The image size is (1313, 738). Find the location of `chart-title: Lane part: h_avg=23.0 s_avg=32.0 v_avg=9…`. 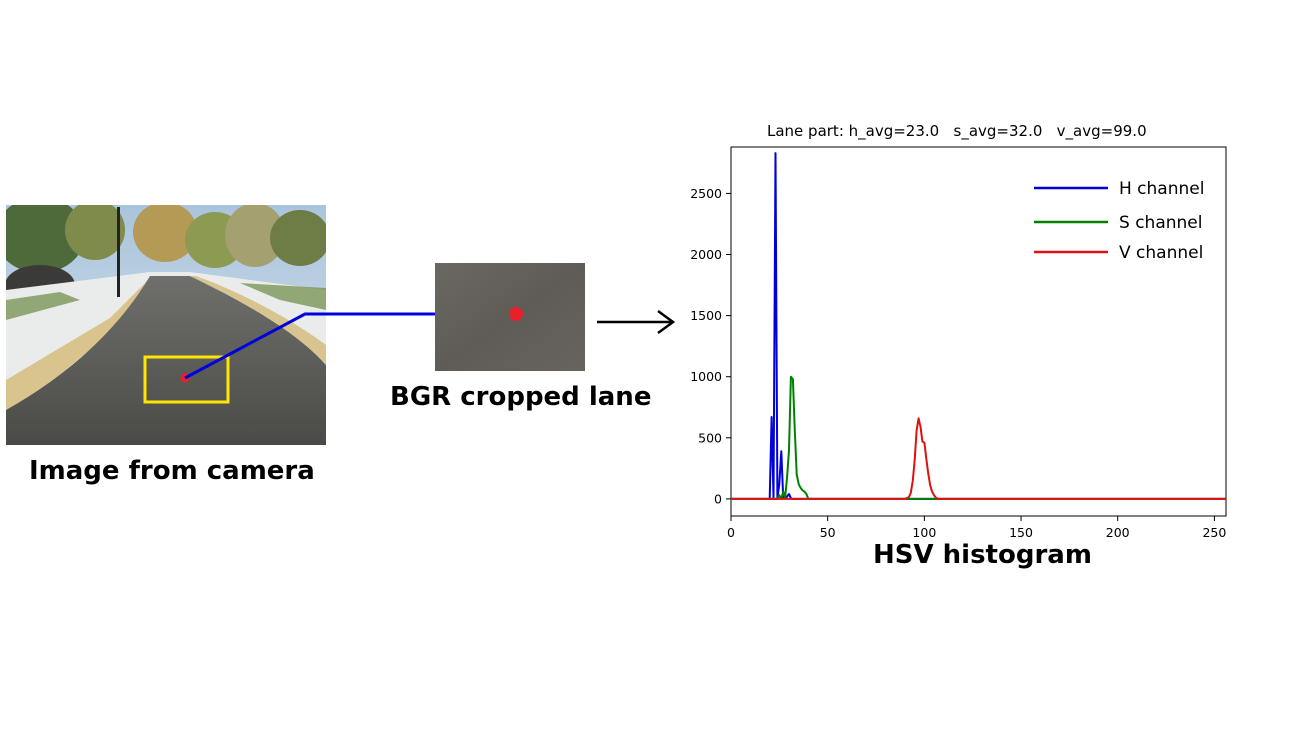

chart-title: Lane part: h_avg=23.0 s_avg=32.0 v_avg=9… is located at coordinates (957, 131).